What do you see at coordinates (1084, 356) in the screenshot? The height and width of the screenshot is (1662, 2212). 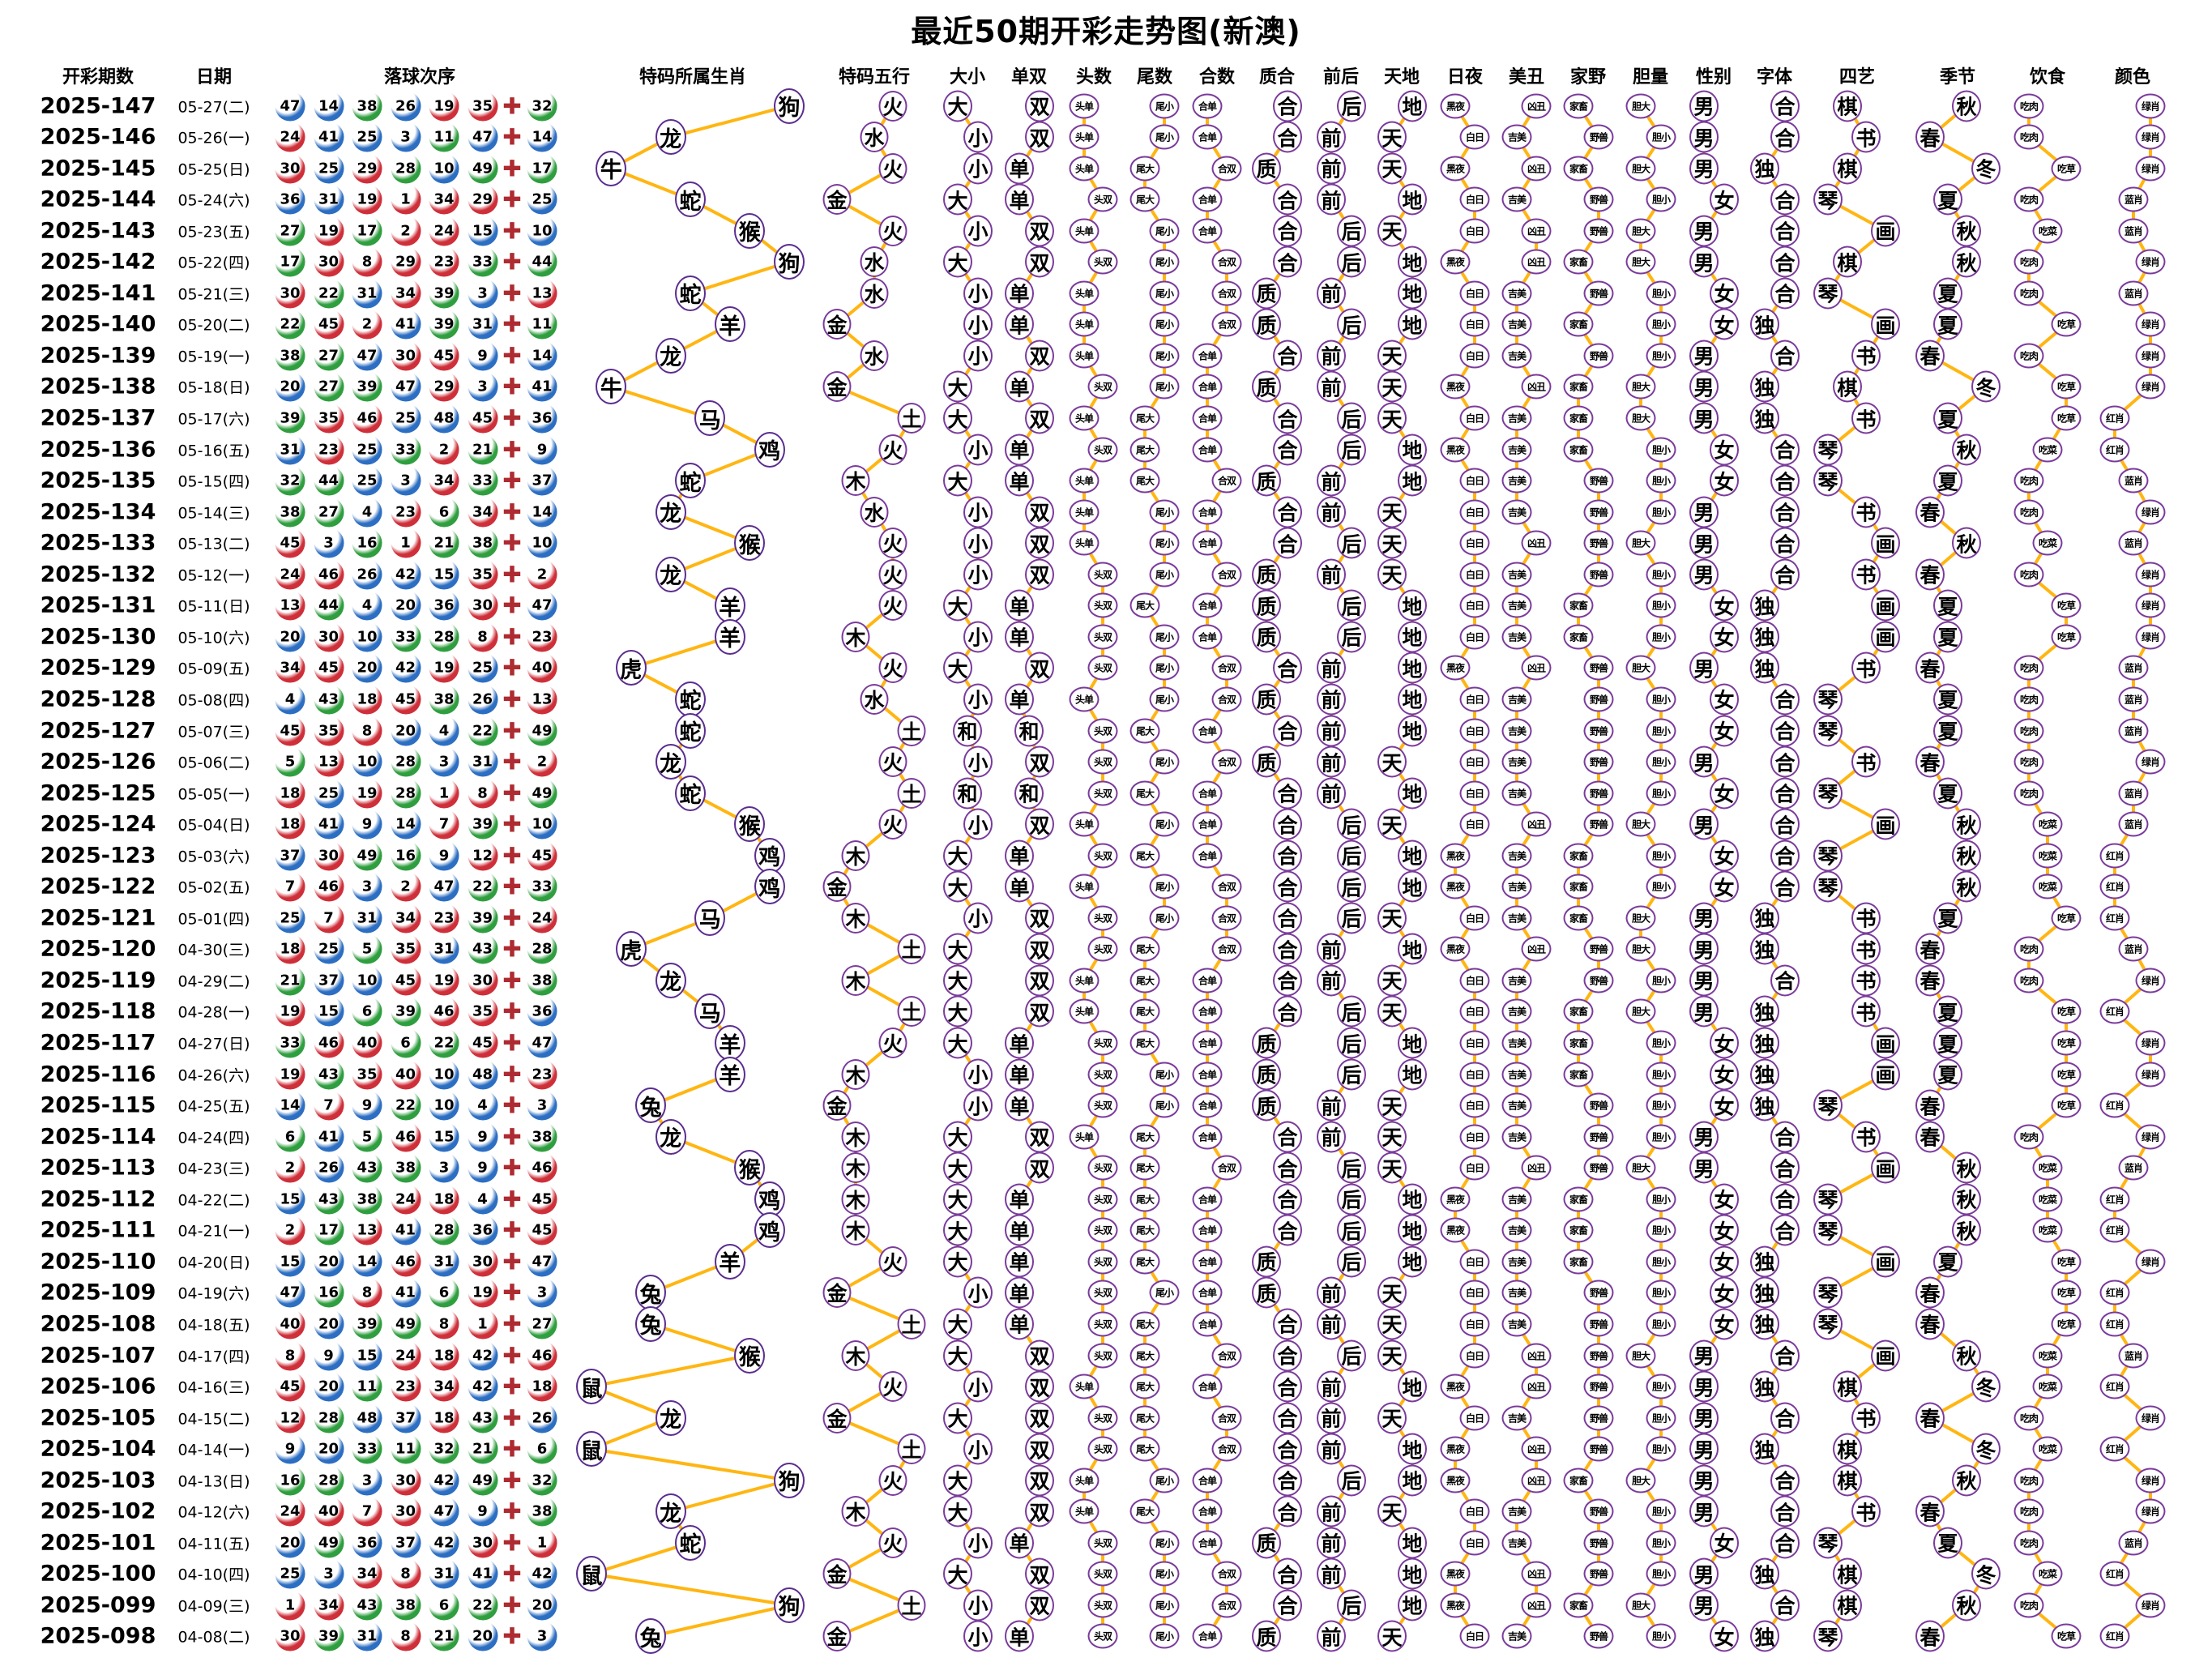 I see `tou-marker: 头单` at bounding box center [1084, 356].